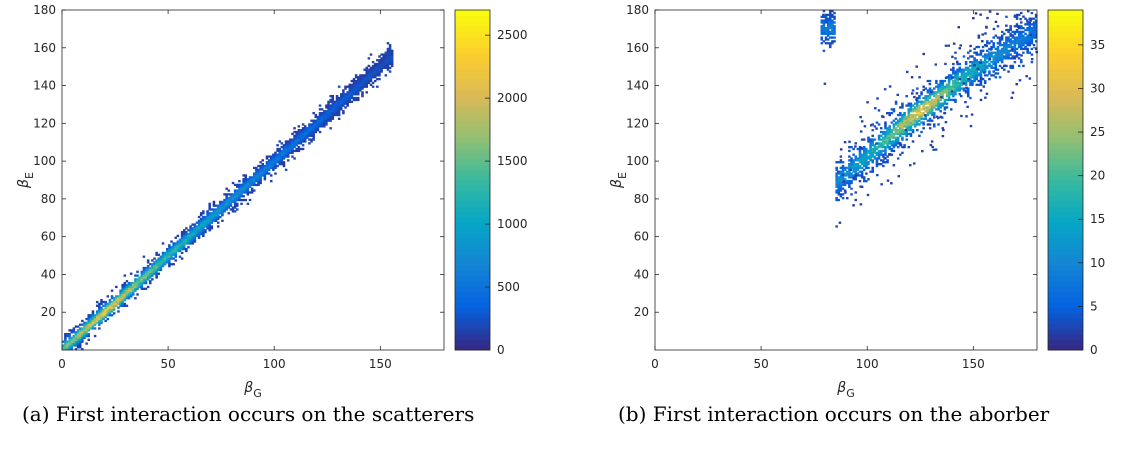 This screenshot has height=451, width=1127. What do you see at coordinates (619, 180) in the screenshot?
I see `y-axis-label: βE` at bounding box center [619, 180].